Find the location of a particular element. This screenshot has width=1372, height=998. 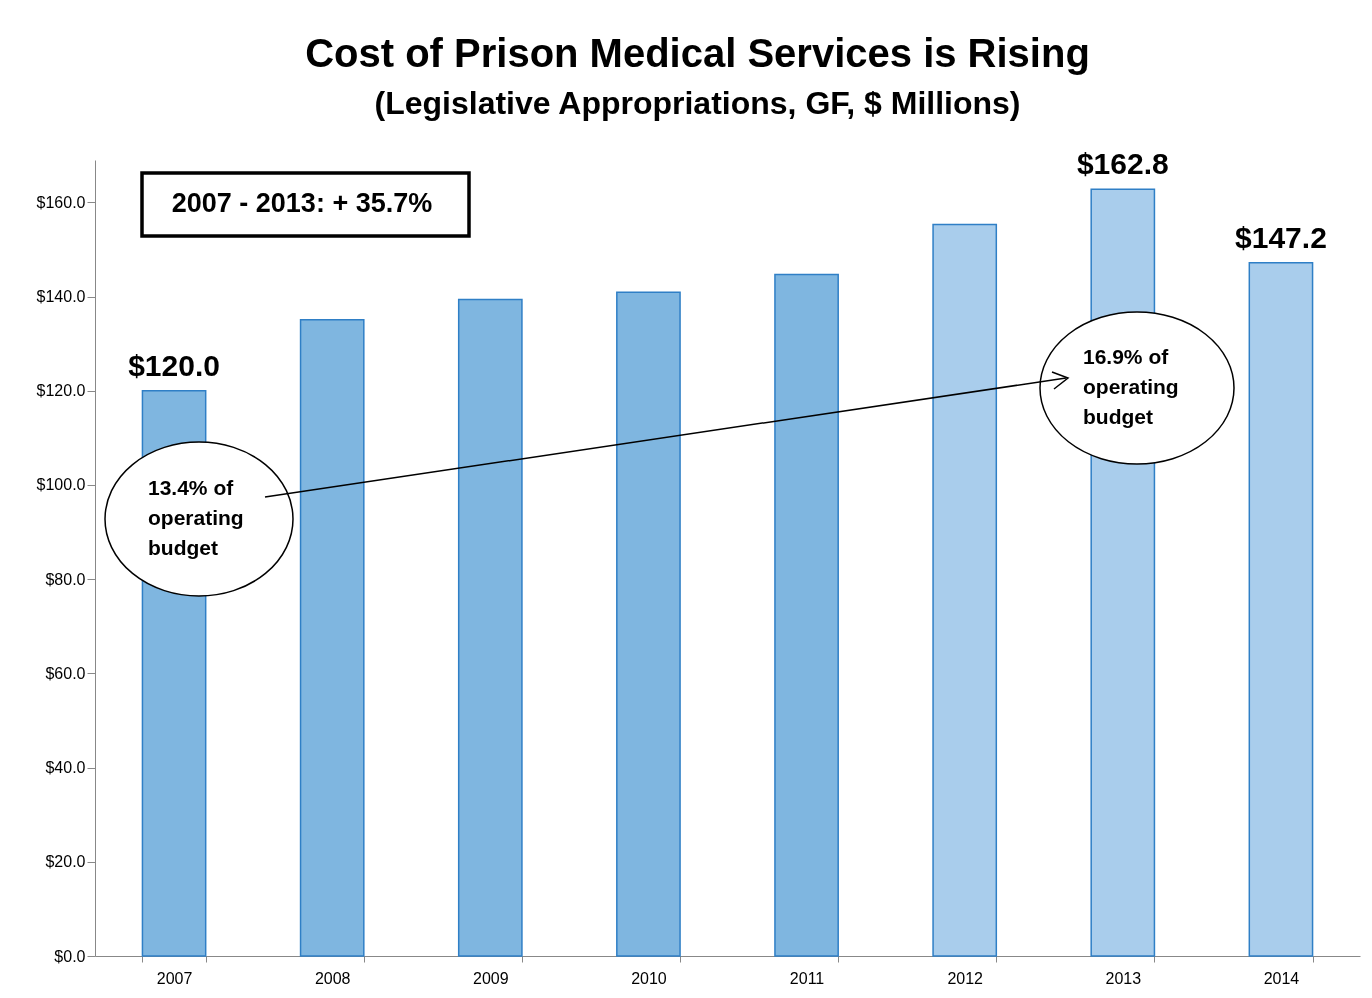

x-tick-label: 2008 is located at coordinates (332, 978).